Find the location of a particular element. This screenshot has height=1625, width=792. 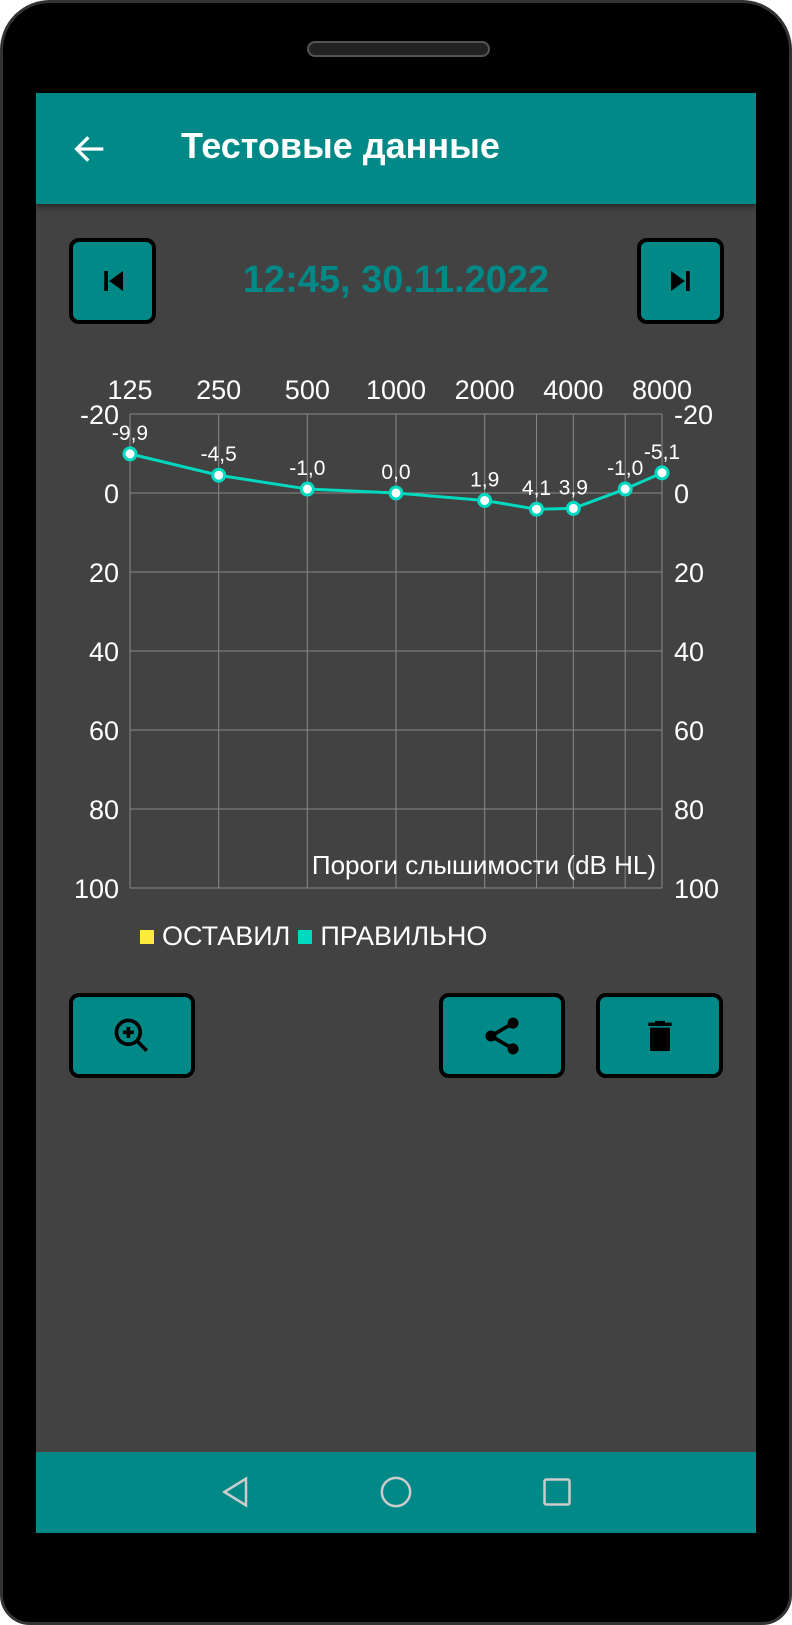

nav-home-icon is located at coordinates (396, 1492).